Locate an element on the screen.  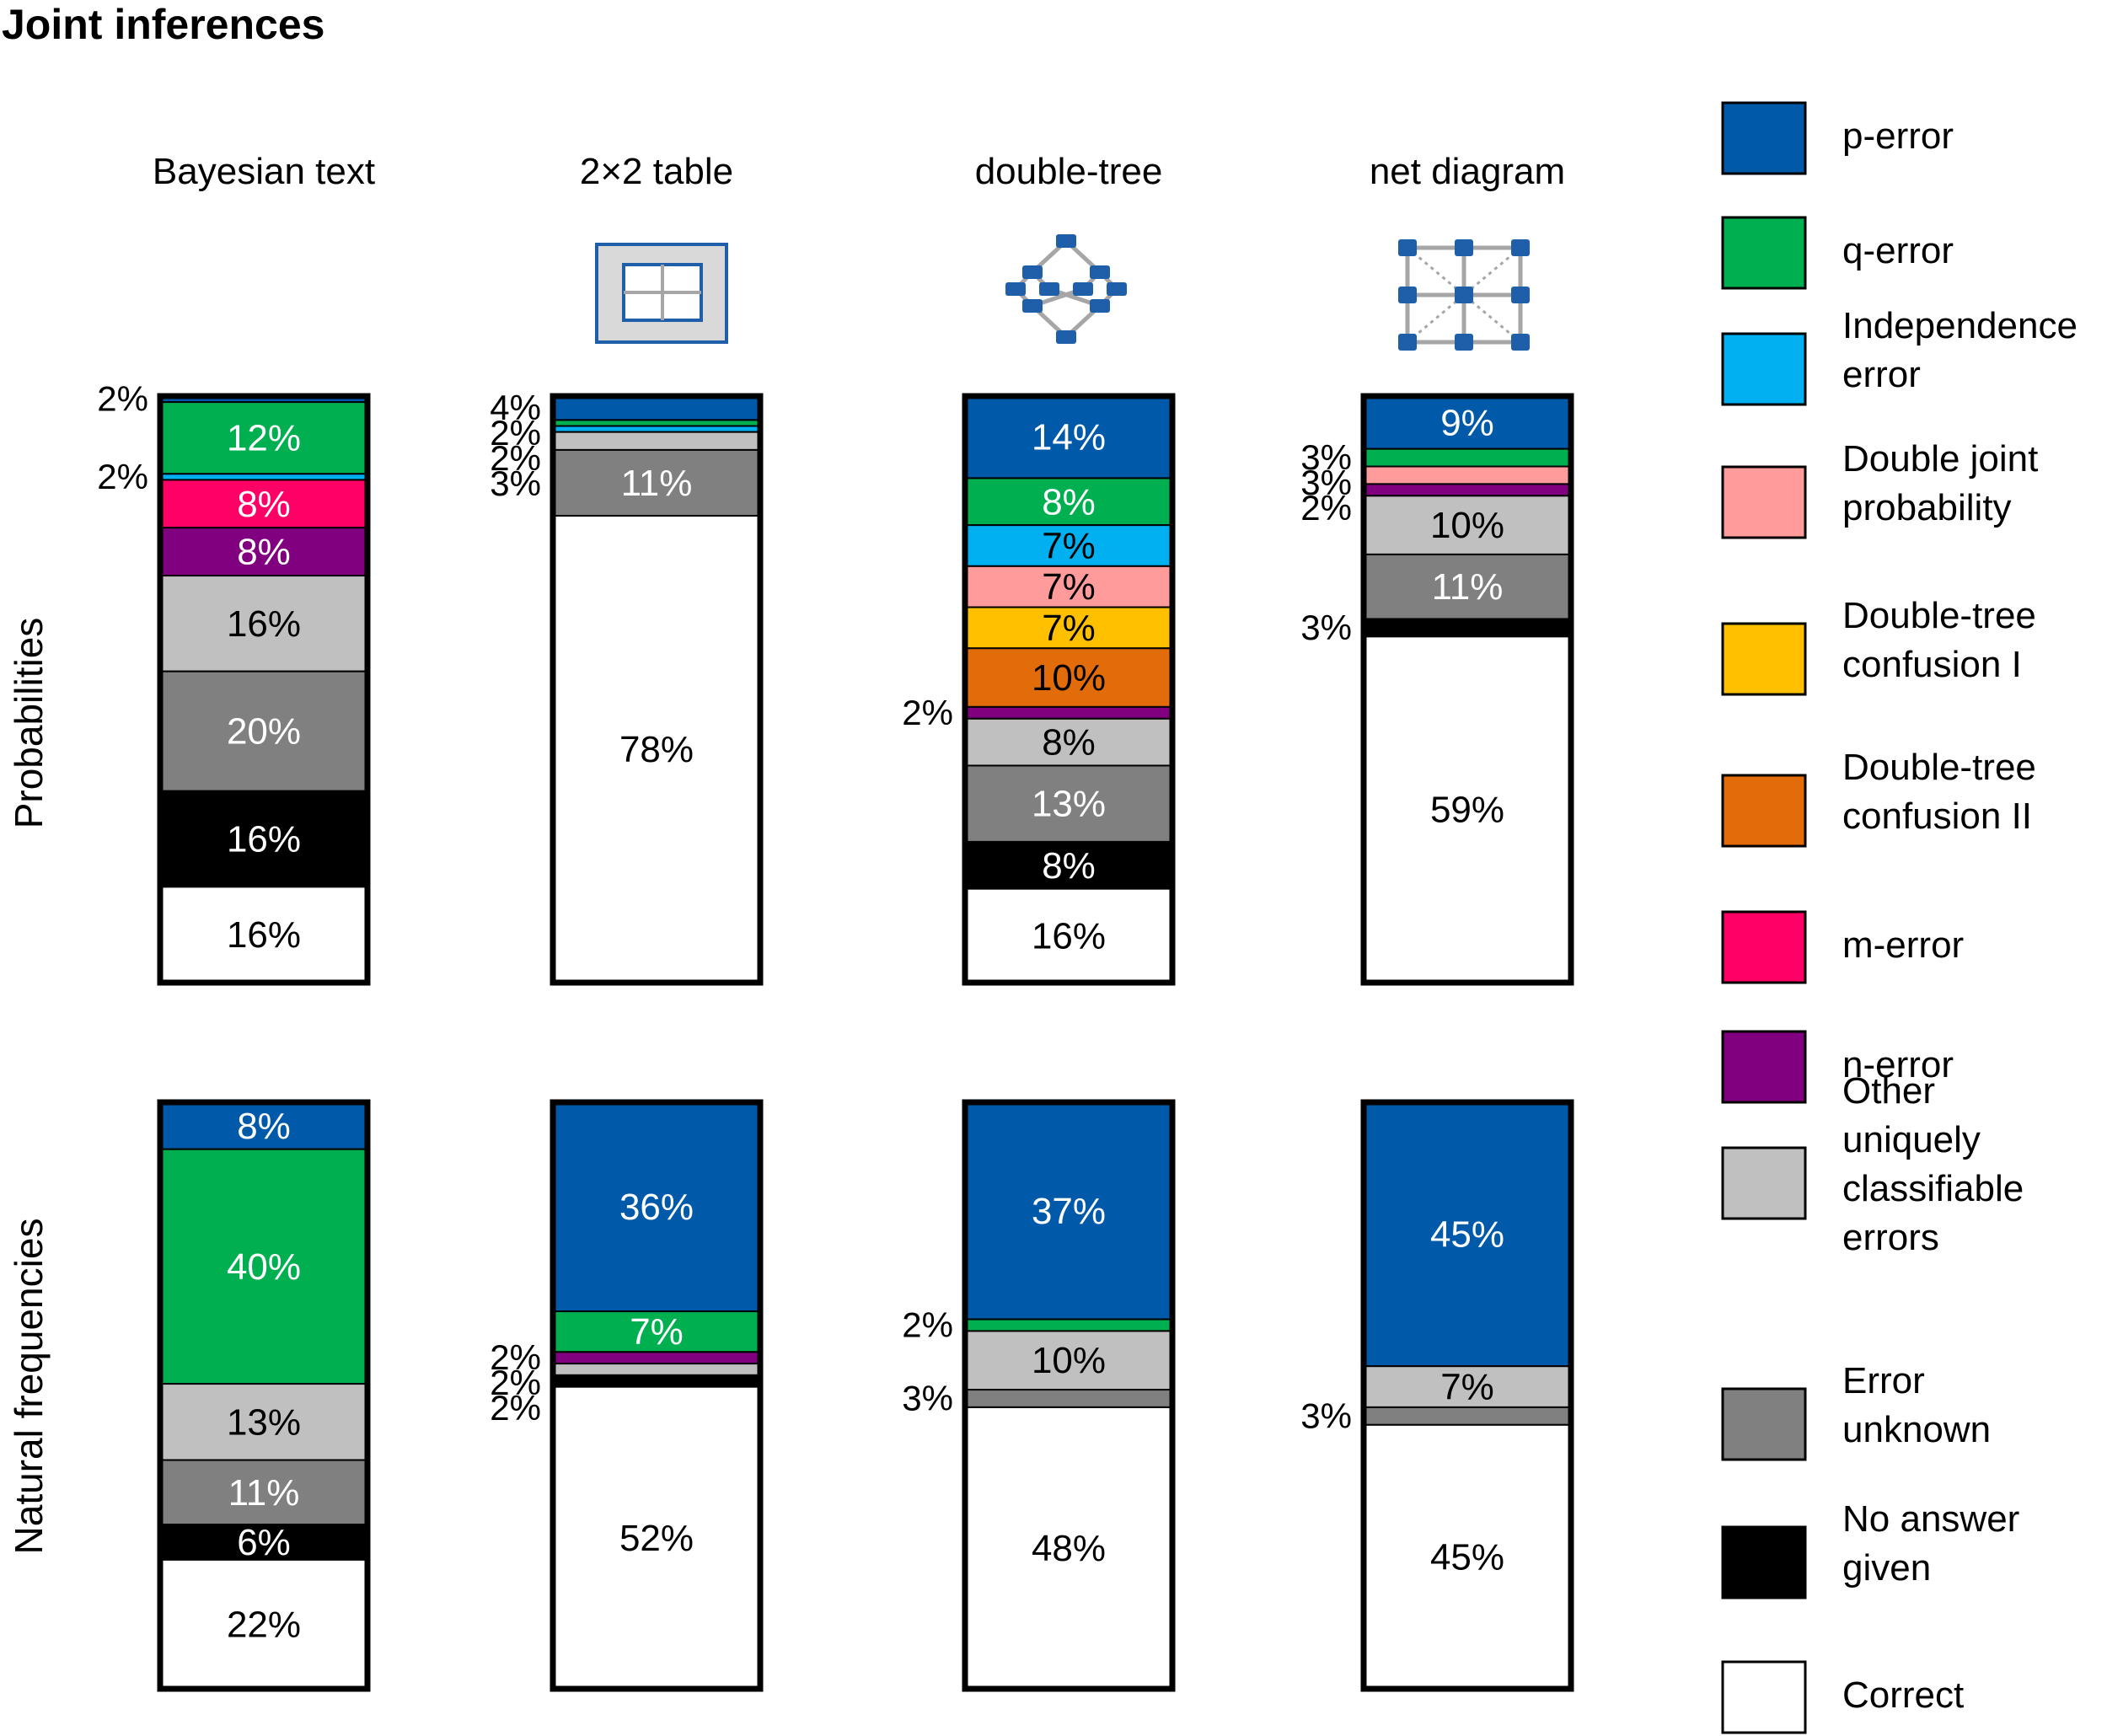
legend-item-independence-error: Independence error is located at coordinates (1899, 355).